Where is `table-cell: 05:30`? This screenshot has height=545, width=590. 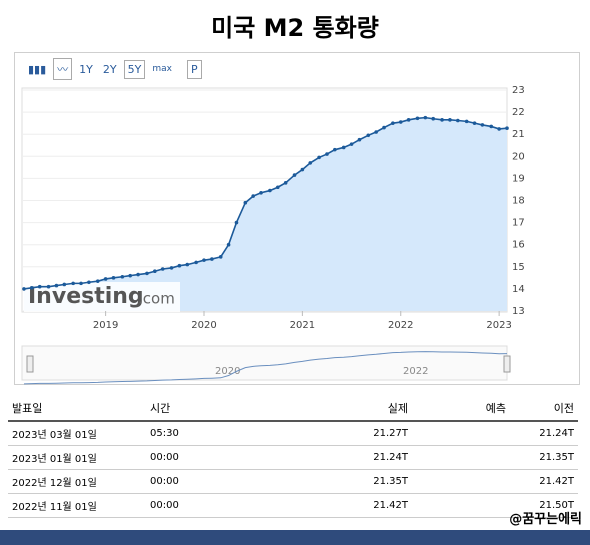
table-cell: 05:30 is located at coordinates (235, 433).